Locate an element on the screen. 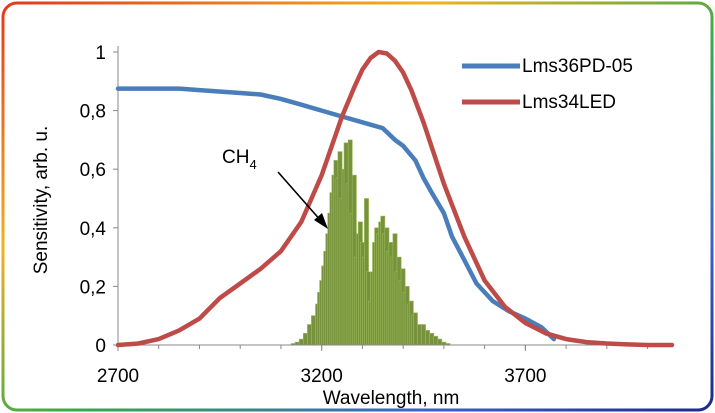 The width and height of the screenshot is (715, 413). x-axis-label: Wavelength, nm is located at coordinates (391, 398).